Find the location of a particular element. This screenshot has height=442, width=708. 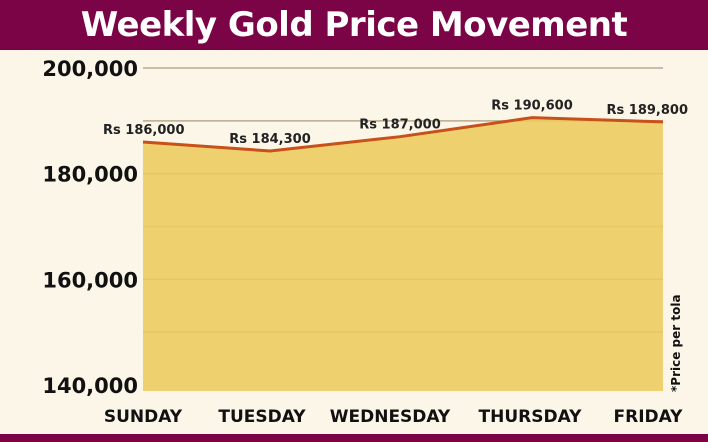

data-label: Rs 186,000 is located at coordinates (144, 130).